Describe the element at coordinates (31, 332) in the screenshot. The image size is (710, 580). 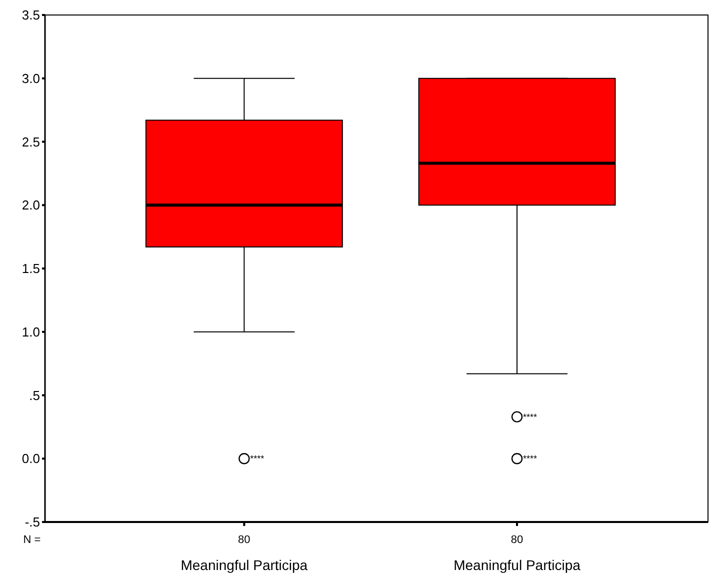
I see `y-tick-label: 1.0` at that location.